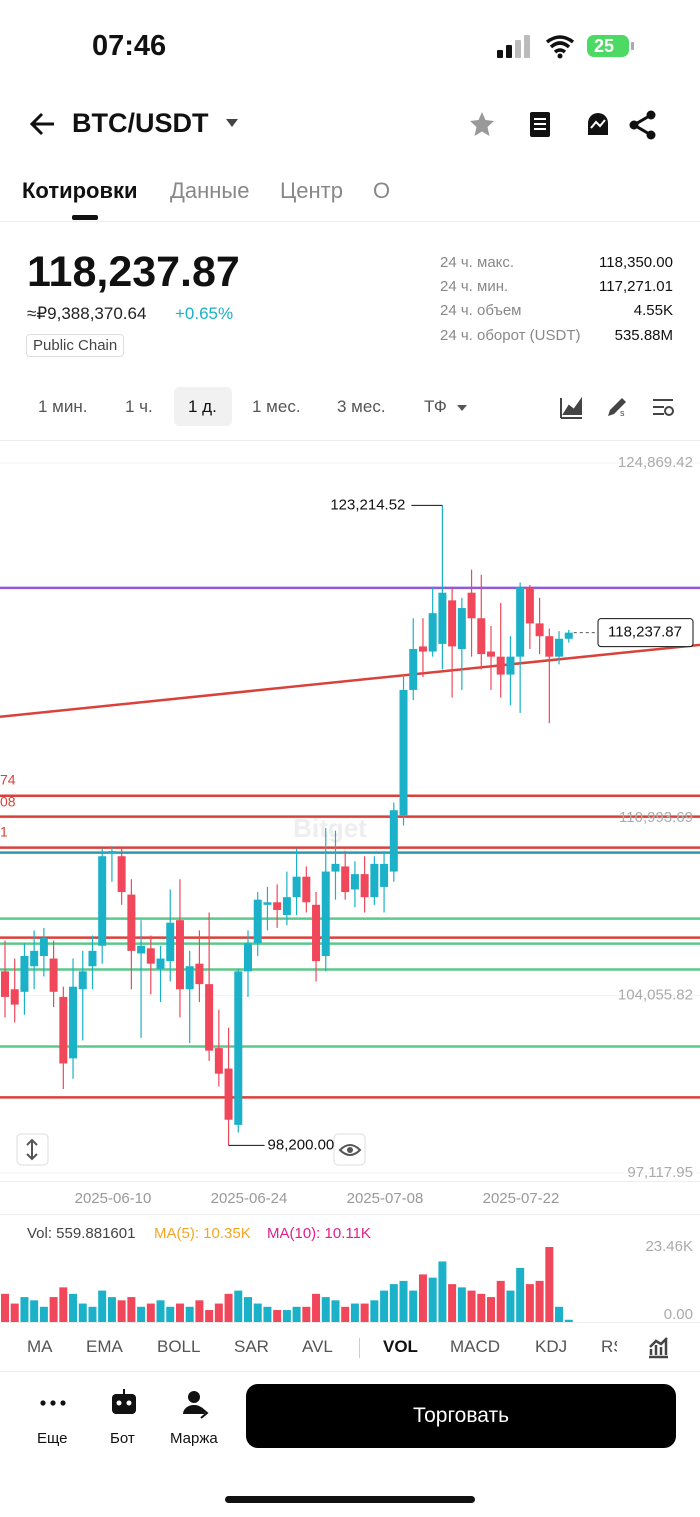 Image resolution: width=700 pixels, height=1517 pixels. Describe the element at coordinates (43, 124) in the screenshot. I see `back-button` at that location.